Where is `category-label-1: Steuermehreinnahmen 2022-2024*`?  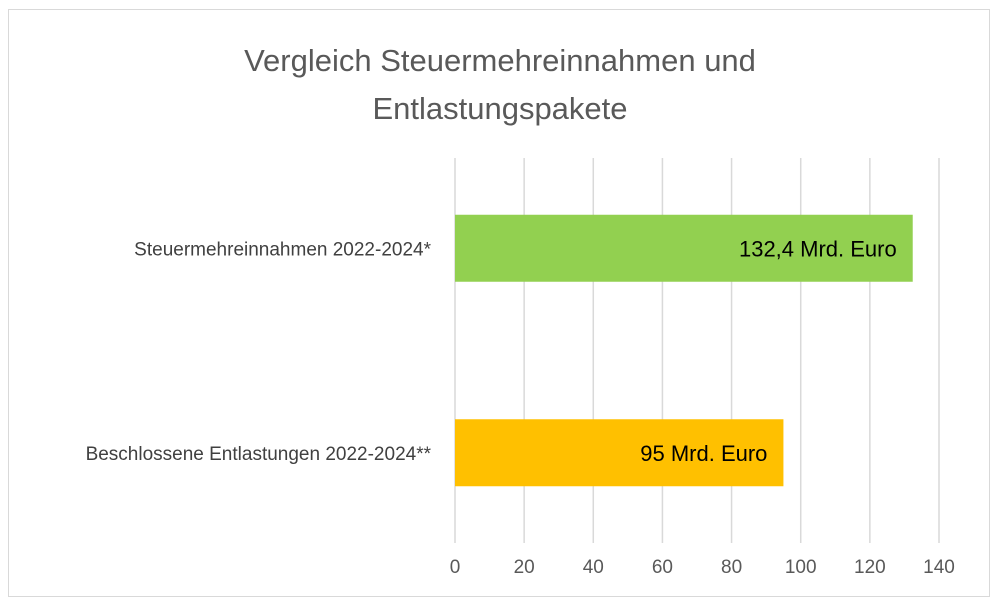
category-label-1: Steuermehreinnahmen 2022-2024* is located at coordinates (282, 249).